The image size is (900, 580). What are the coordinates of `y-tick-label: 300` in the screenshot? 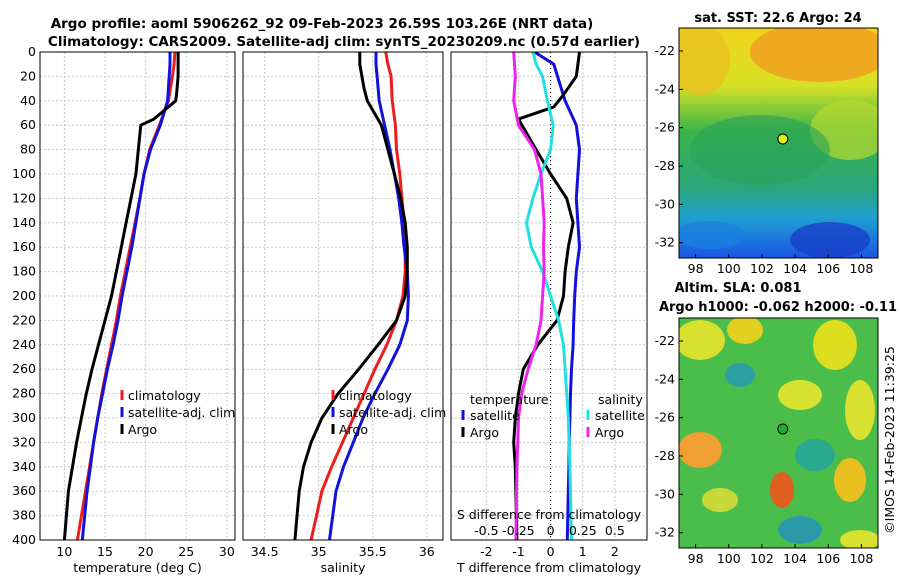 It's located at (24, 417).